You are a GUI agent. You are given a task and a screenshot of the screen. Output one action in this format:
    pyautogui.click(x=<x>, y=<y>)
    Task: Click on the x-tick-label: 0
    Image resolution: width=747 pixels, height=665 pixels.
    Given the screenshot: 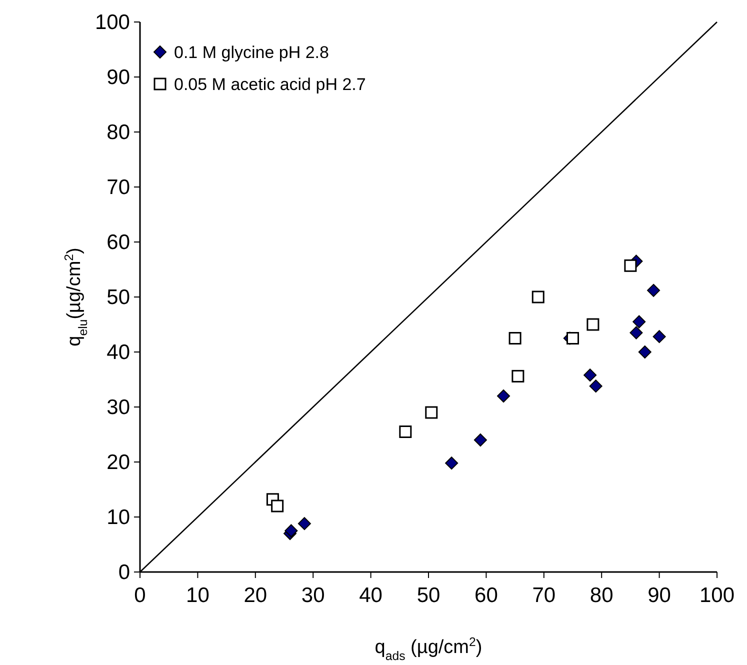 What is the action you would take?
    pyautogui.click(x=140, y=595)
    